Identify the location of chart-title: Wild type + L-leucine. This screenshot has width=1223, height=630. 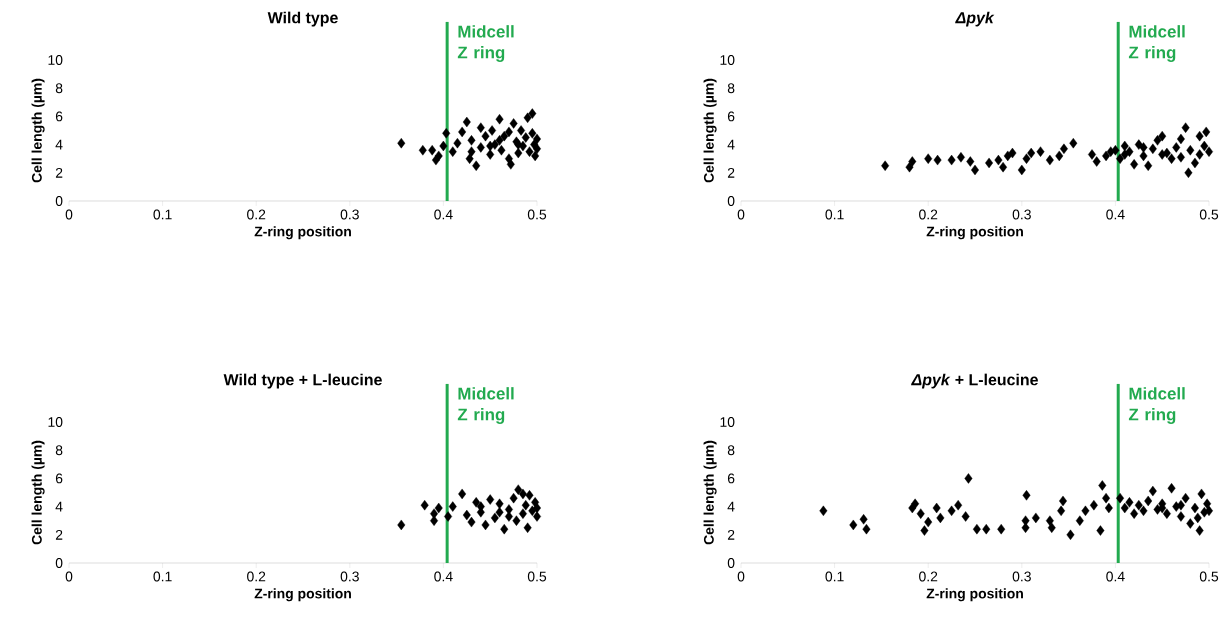
(302, 381).